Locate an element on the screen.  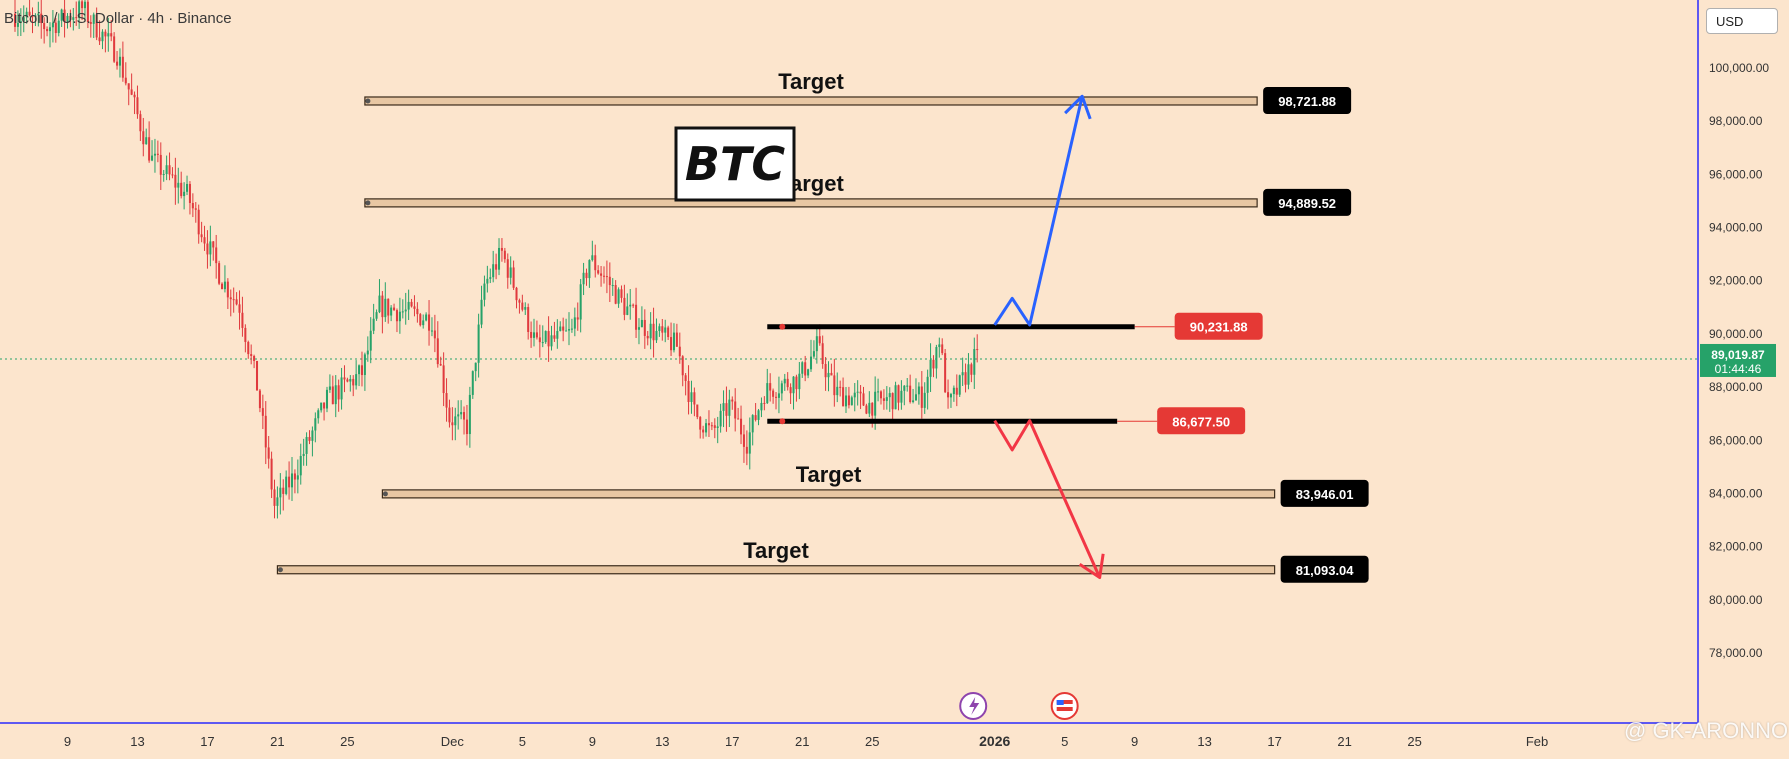
x-tick-label: Dec is located at coordinates (453, 741).